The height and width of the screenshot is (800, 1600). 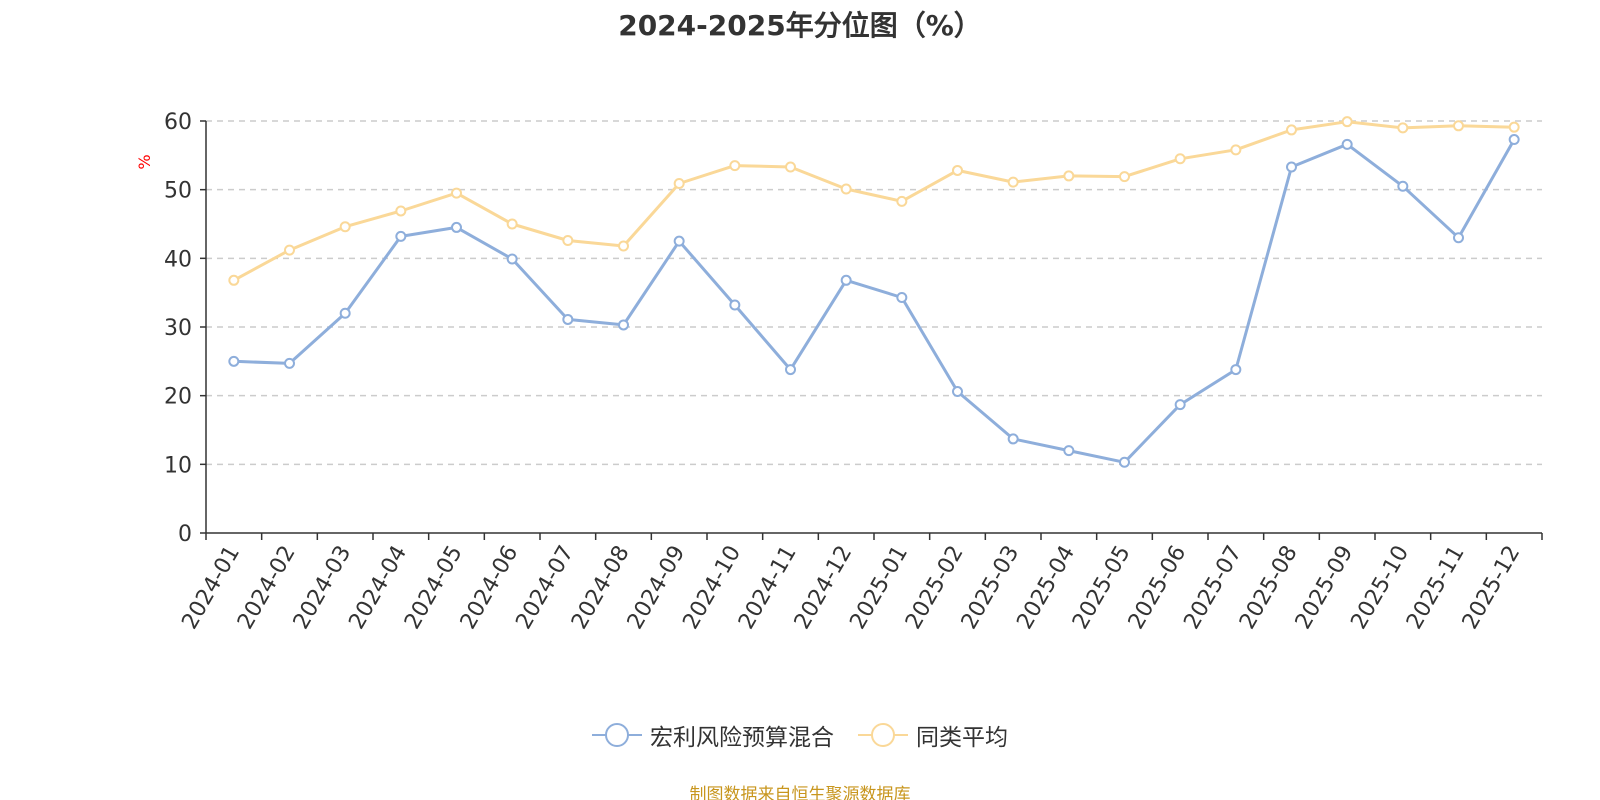 What do you see at coordinates (178, 122) in the screenshot?
I see `y-tick-label: 60` at bounding box center [178, 122].